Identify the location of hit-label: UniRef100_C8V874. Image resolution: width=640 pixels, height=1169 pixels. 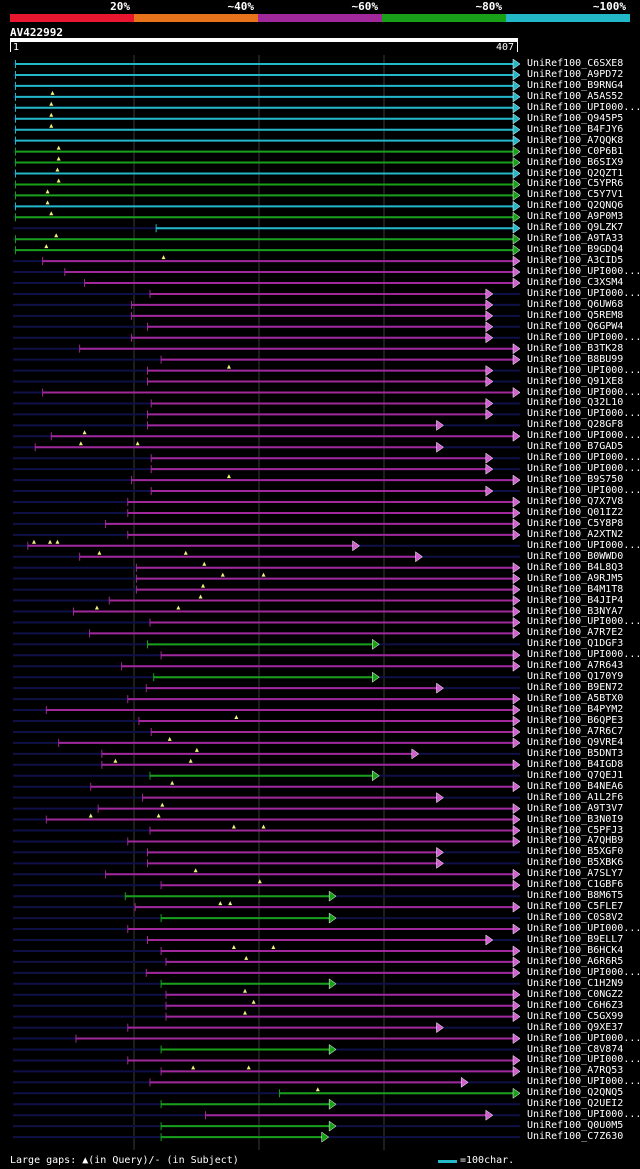
(575, 1049).